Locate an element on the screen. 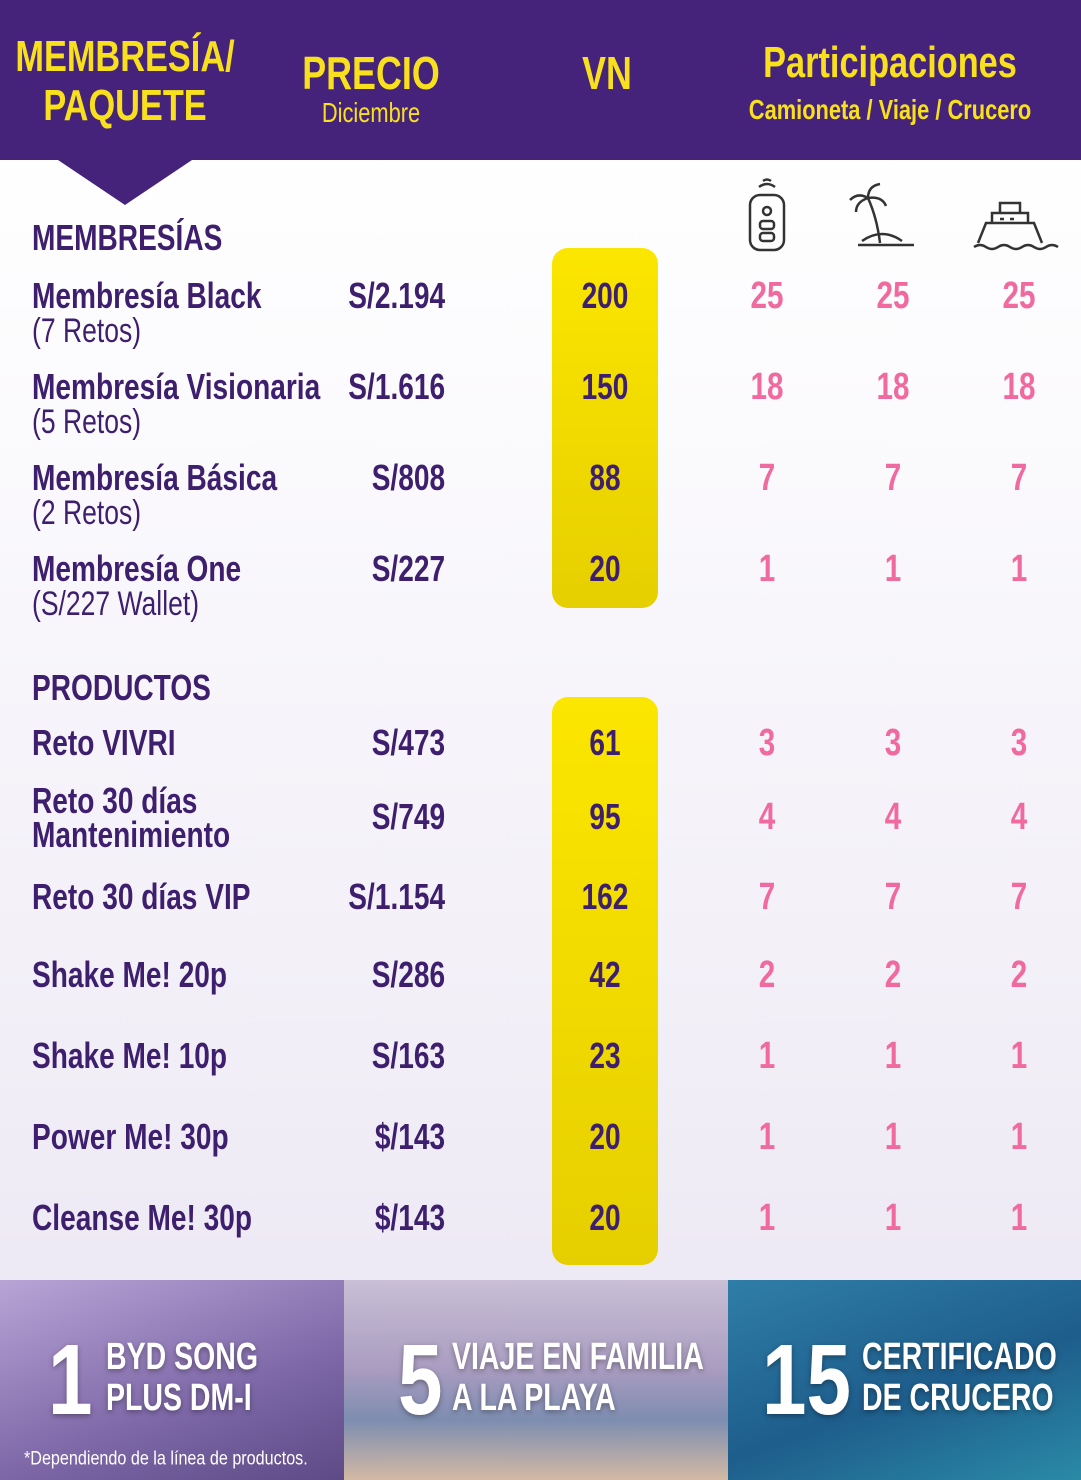 The image size is (1081, 1480). header-pointer is located at coordinates (125, 181).